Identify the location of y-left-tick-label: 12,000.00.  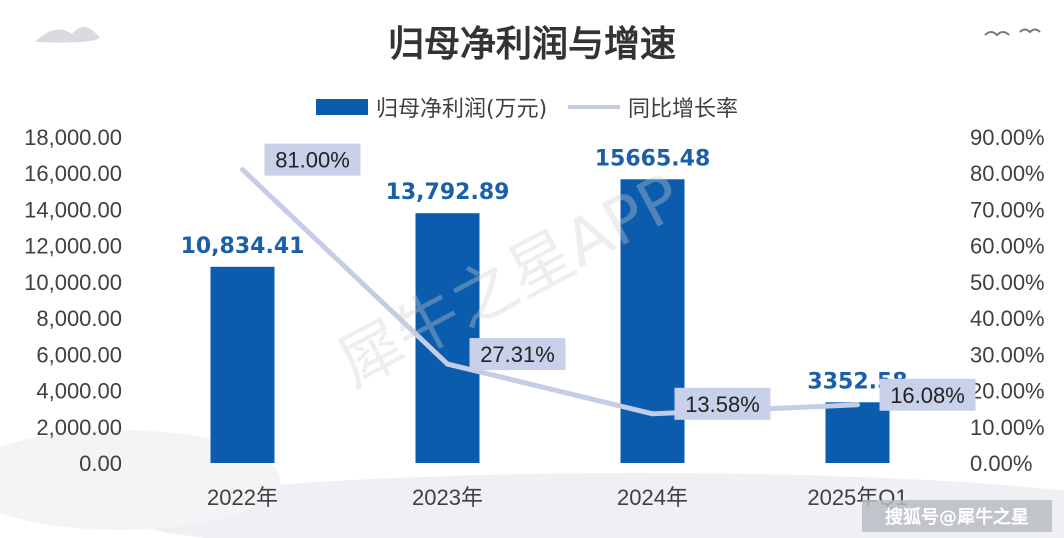
(73, 246).